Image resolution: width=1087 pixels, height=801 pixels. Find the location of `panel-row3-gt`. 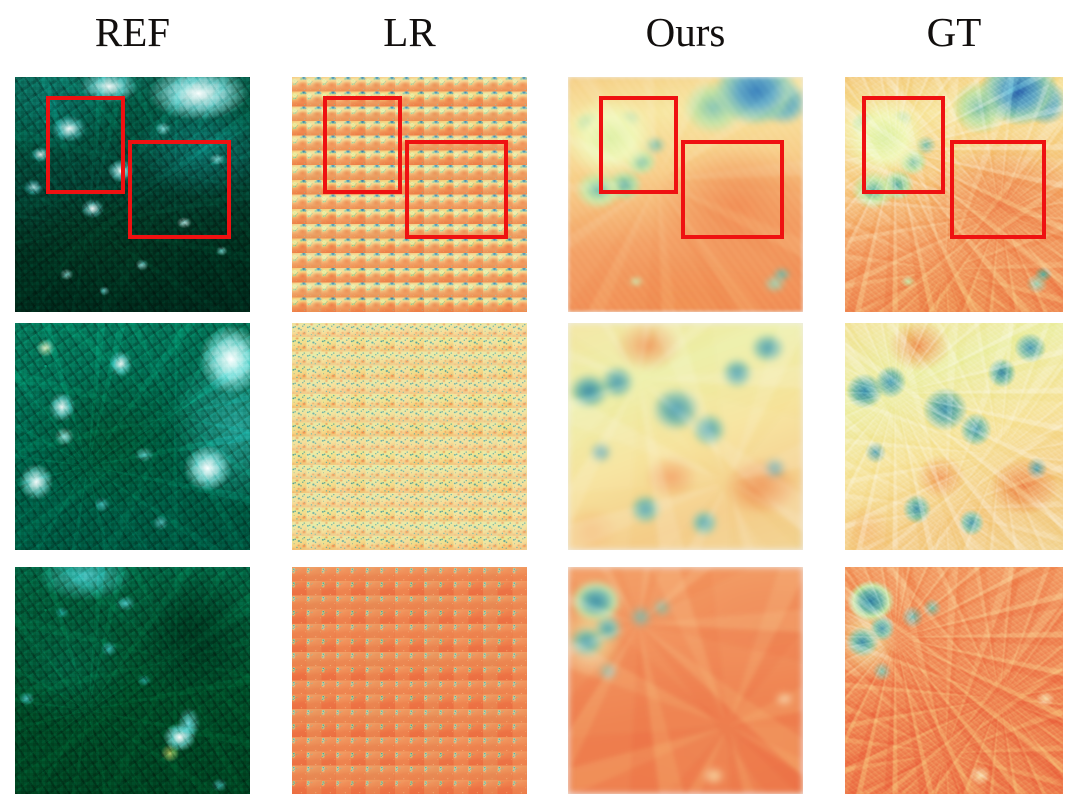

panel-row3-gt is located at coordinates (954, 680).